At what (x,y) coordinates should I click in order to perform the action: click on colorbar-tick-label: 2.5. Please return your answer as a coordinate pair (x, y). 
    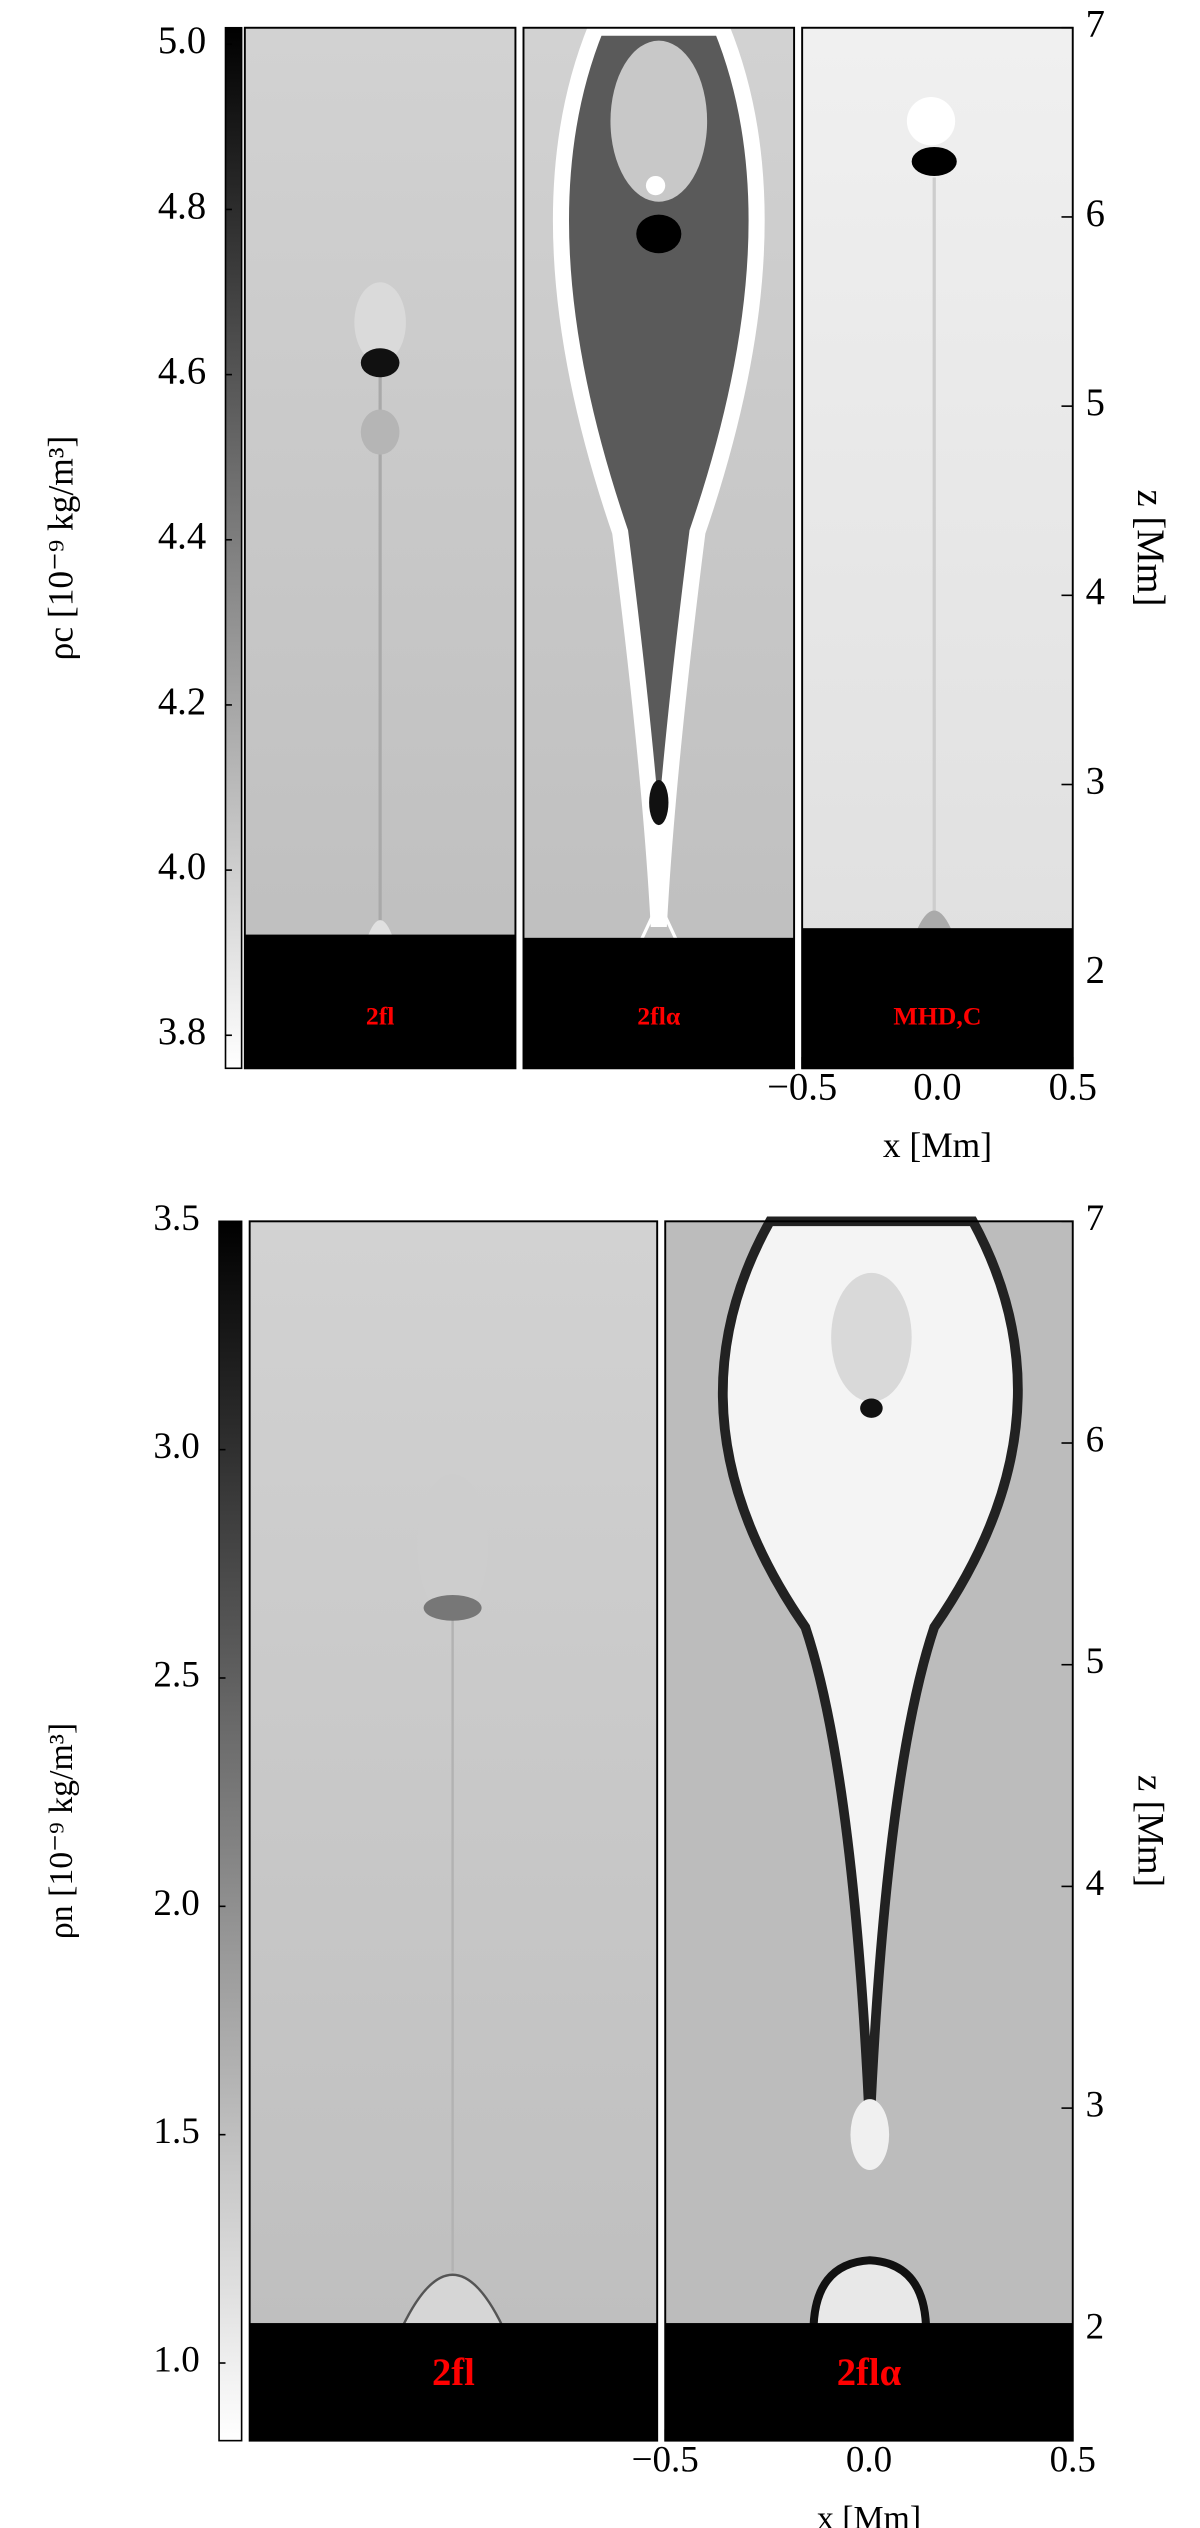
    Looking at the image, I should click on (176, 1674).